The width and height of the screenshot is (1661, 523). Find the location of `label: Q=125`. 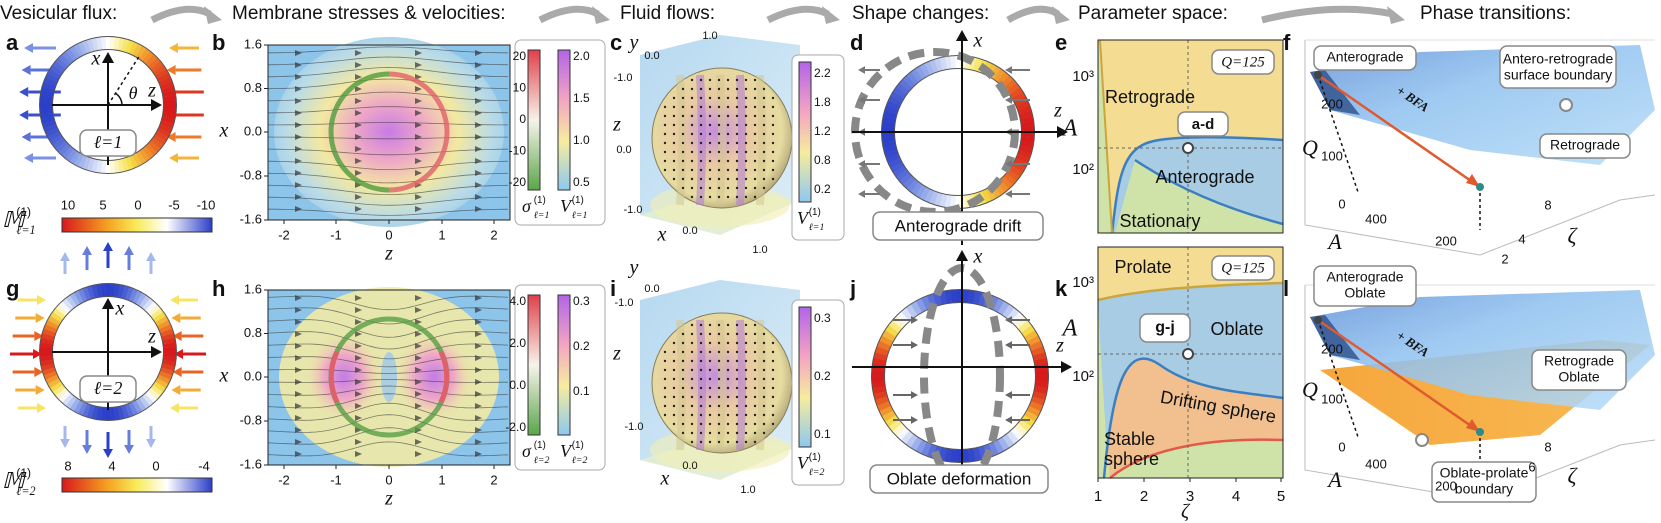

label: Q=125 is located at coordinates (1243, 268).